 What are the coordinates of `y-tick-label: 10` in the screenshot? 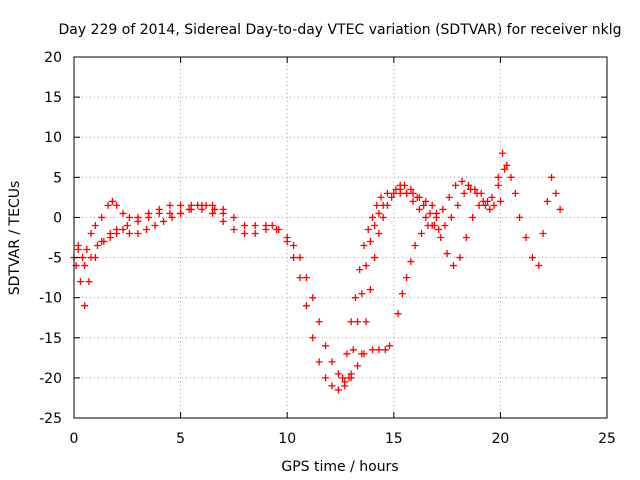 It's located at (53, 138).